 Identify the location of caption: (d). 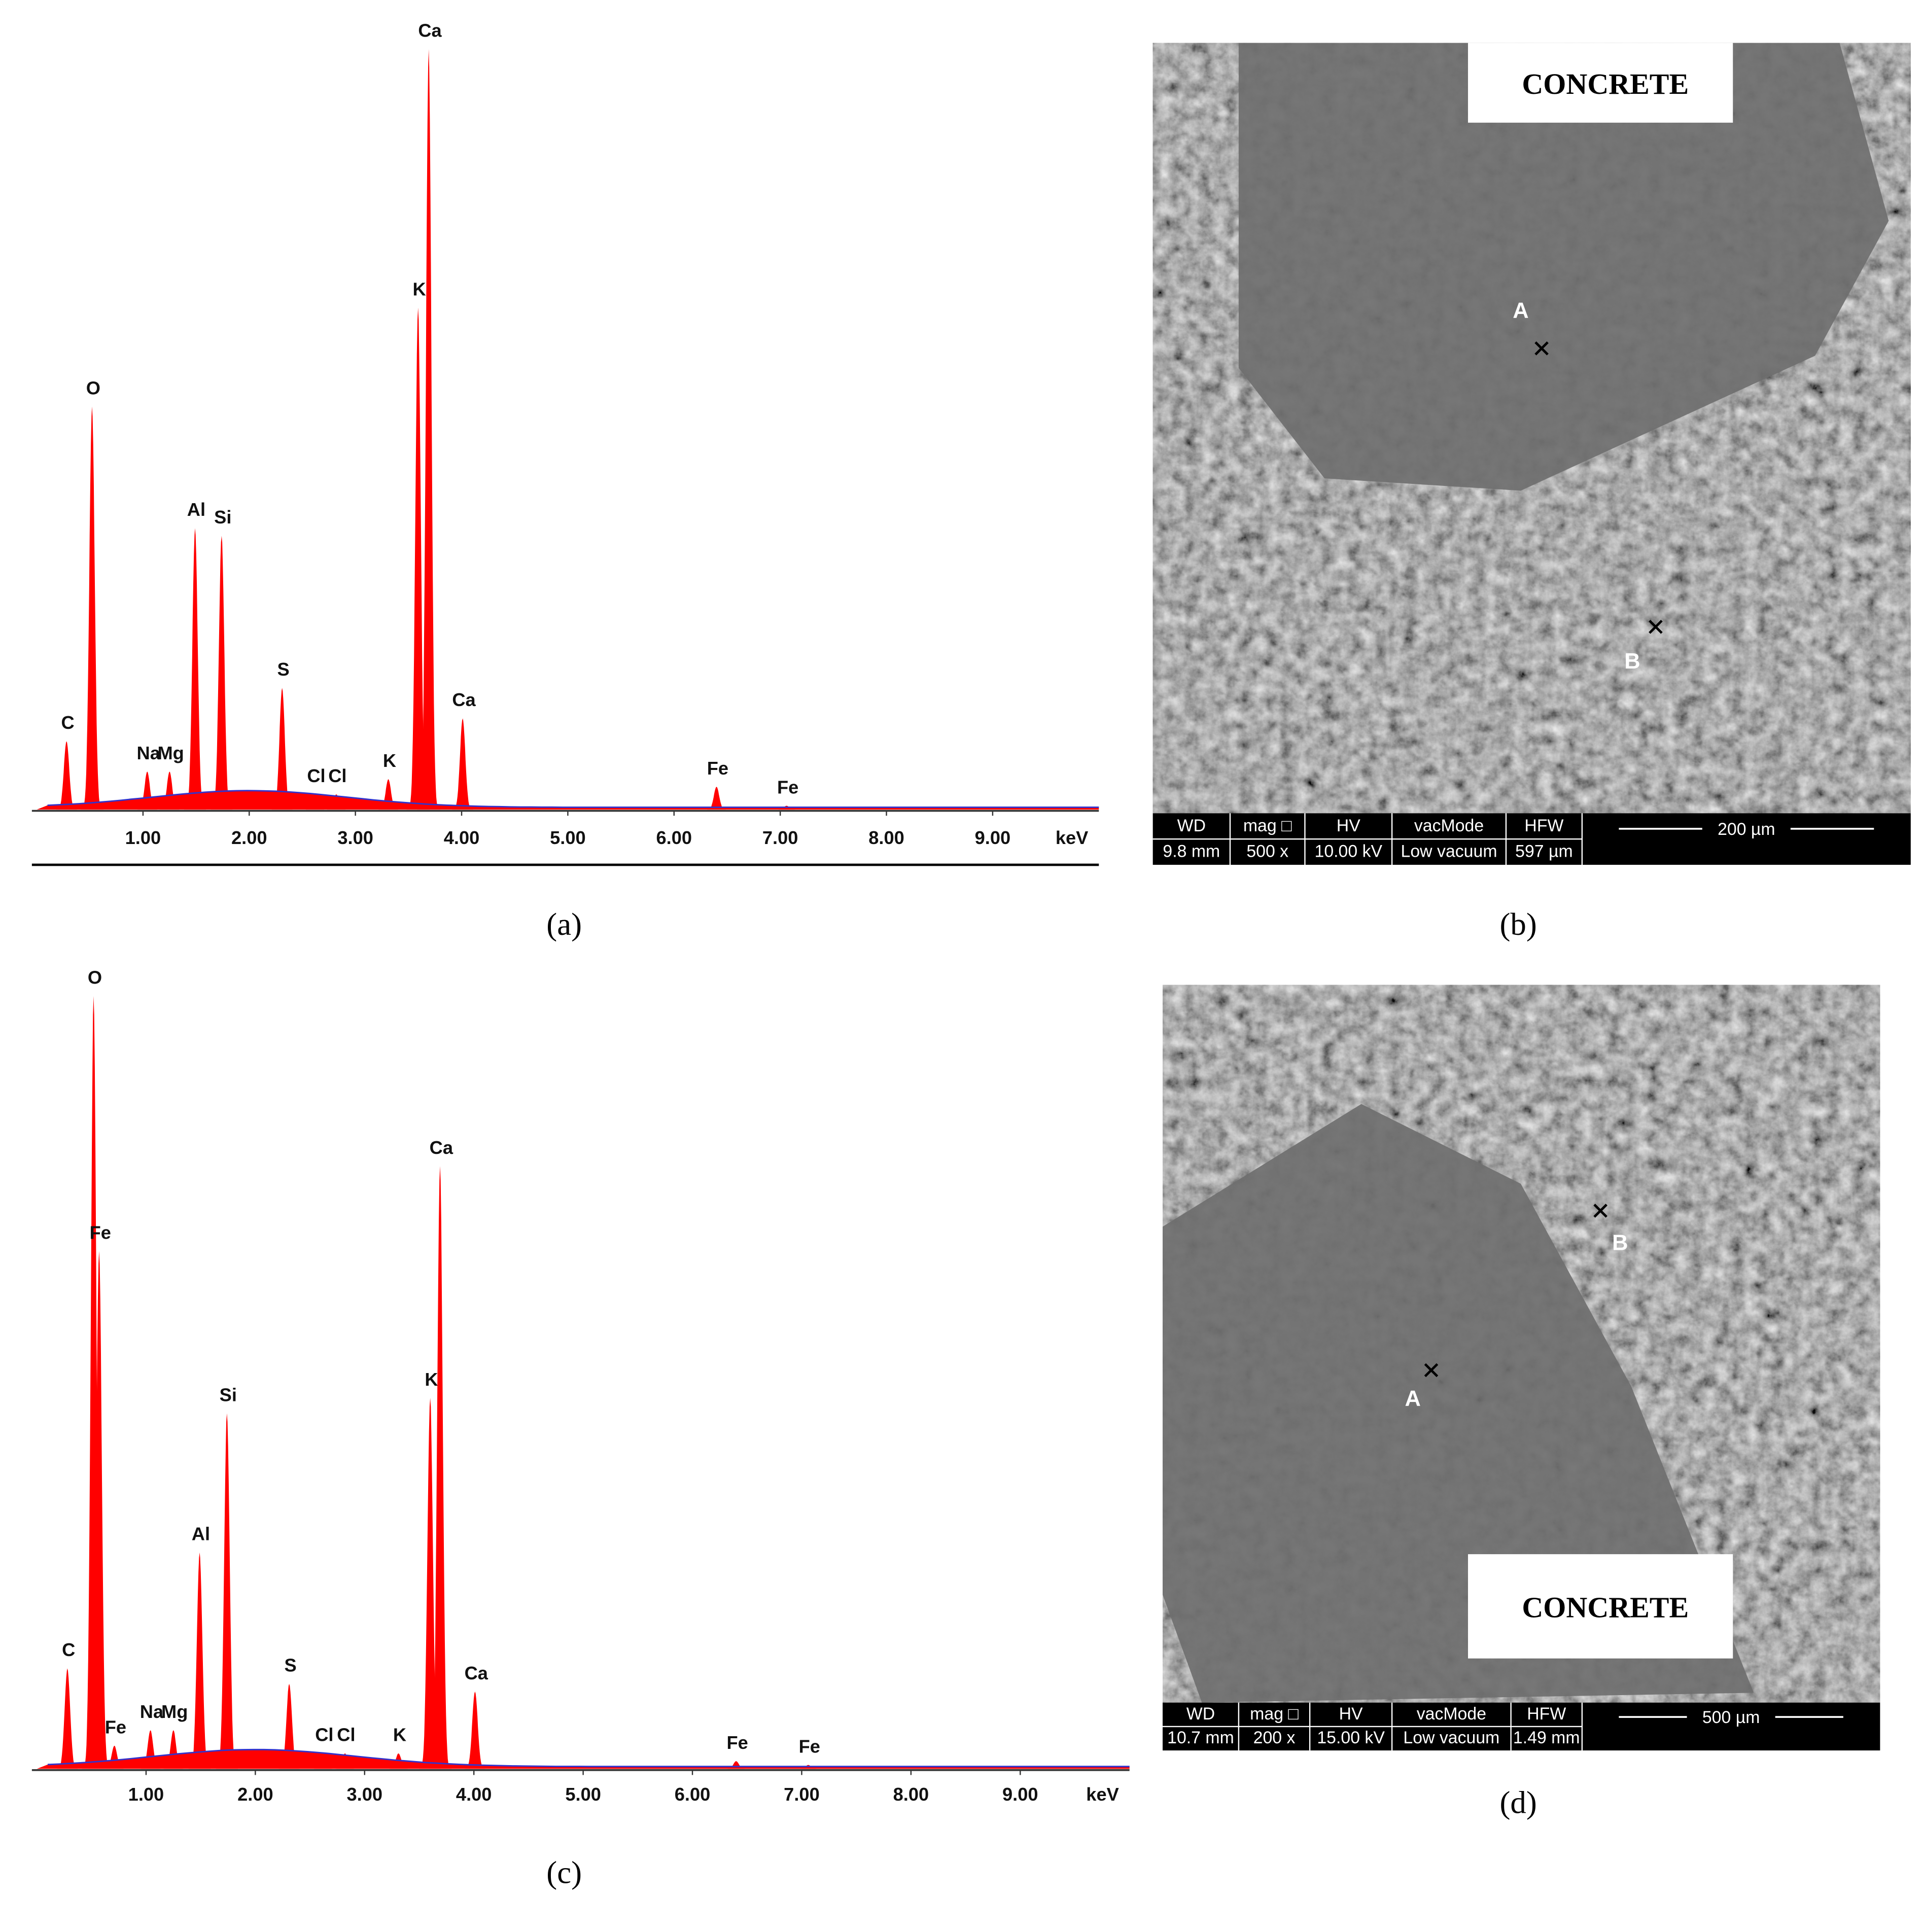
(1518, 1802).